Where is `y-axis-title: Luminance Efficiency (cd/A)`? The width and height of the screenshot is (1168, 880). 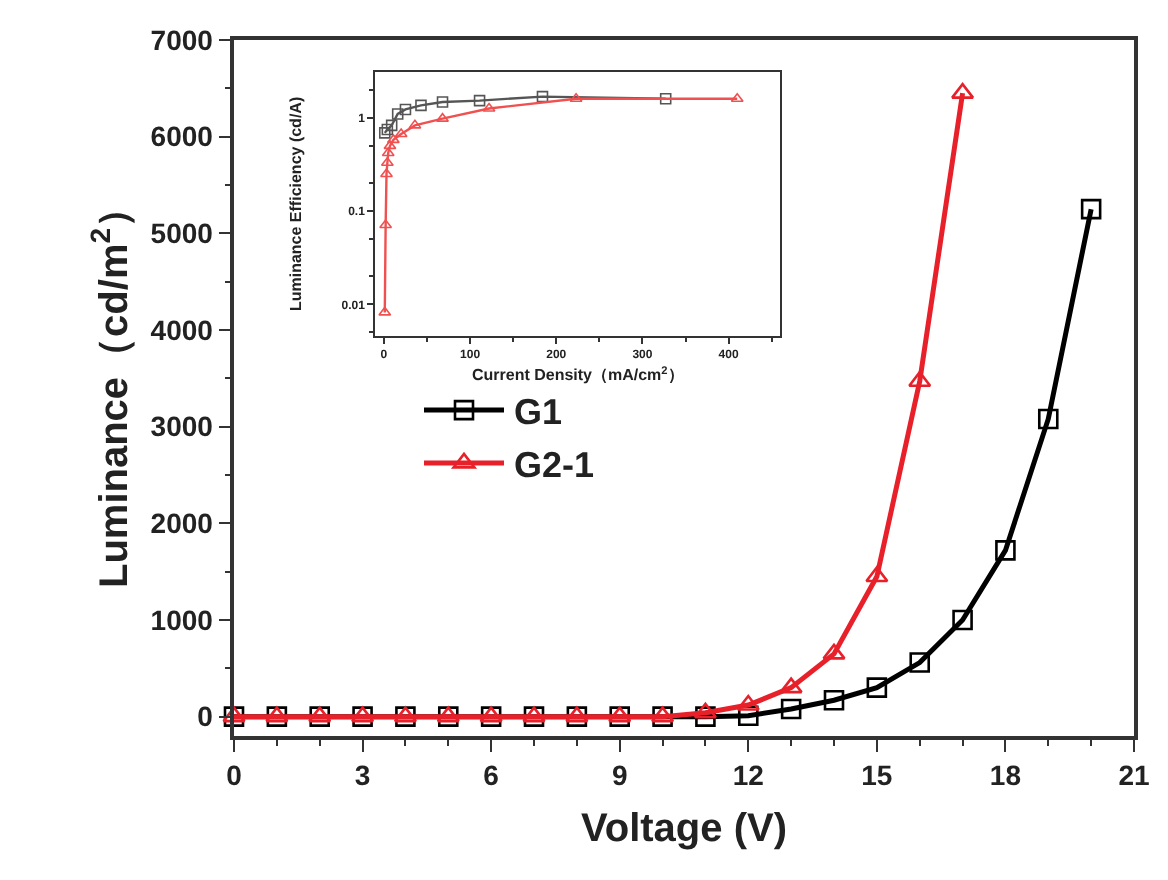 y-axis-title: Luminance Efficiency (cd/A) is located at coordinates (295, 204).